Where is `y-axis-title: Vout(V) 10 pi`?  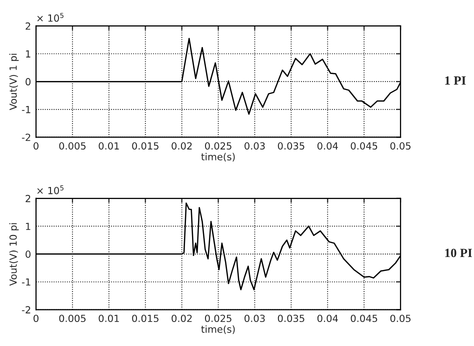 y-axis-title: Vout(V) 10 pi is located at coordinates (14, 254).